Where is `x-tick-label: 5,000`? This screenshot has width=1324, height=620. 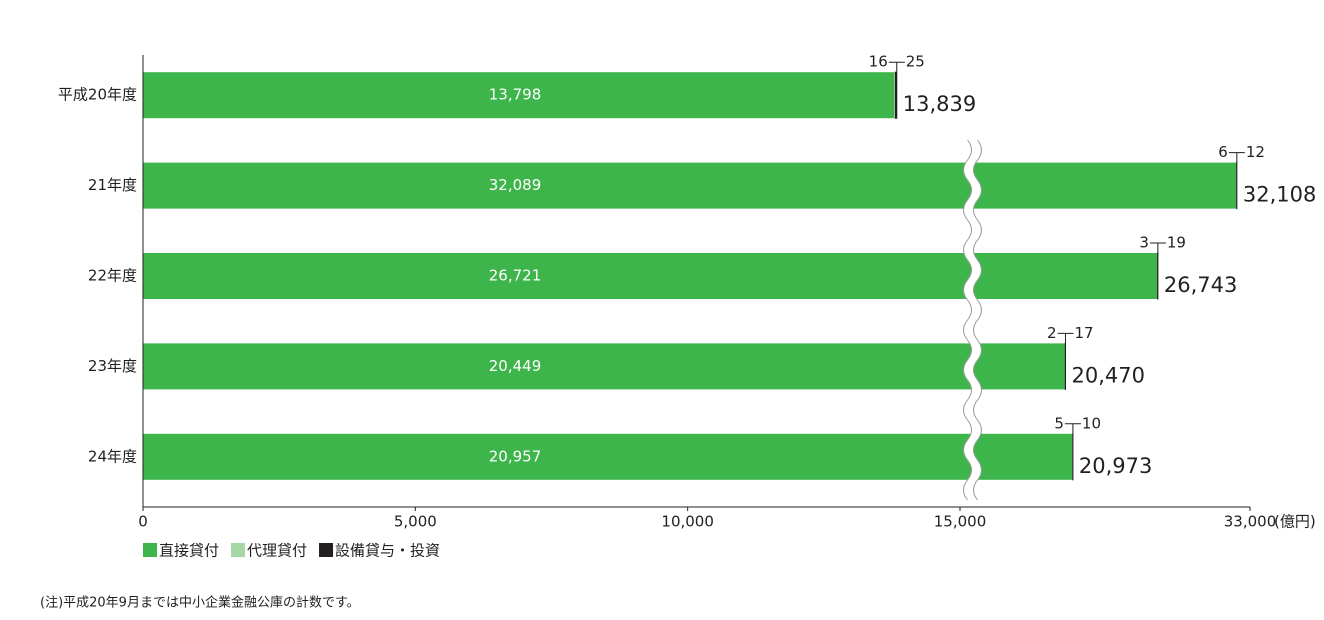 x-tick-label: 5,000 is located at coordinates (415, 522).